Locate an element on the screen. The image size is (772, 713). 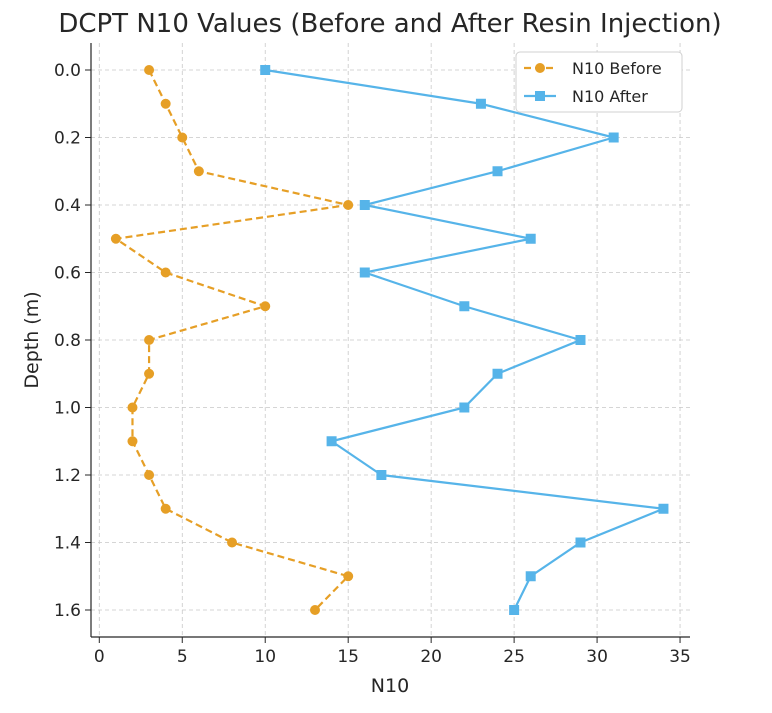
x-tick-label: 10 is located at coordinates (265, 657).